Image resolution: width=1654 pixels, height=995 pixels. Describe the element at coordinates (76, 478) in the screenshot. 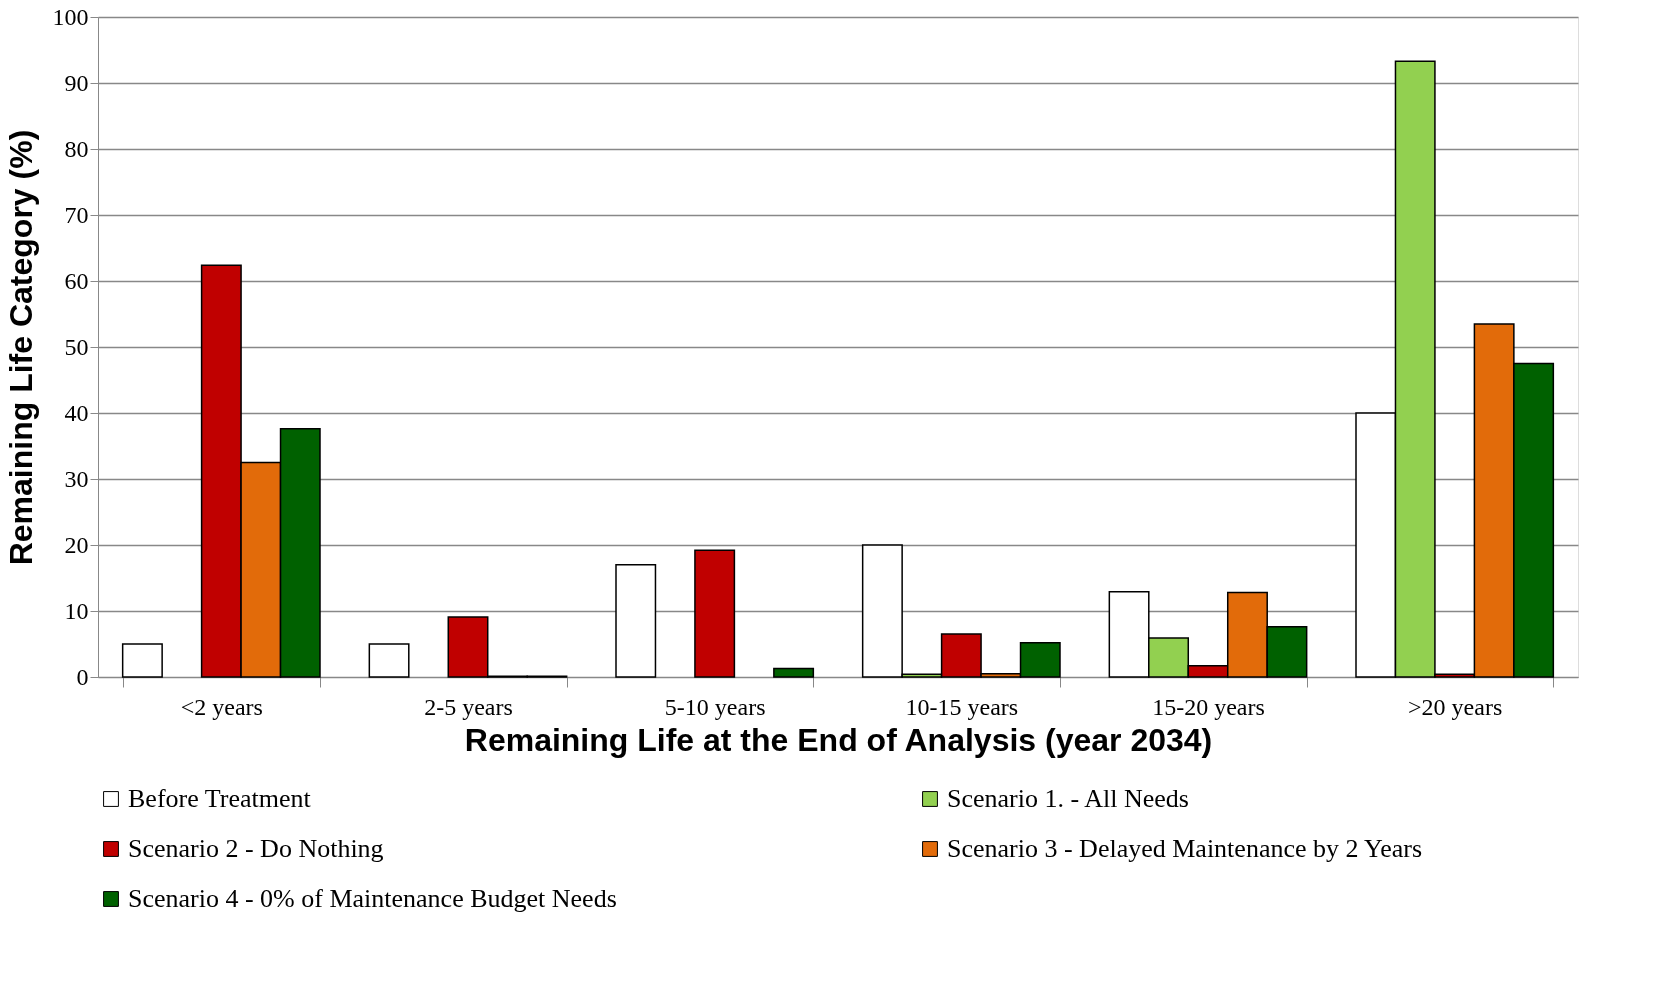

I see `y-tick-label: 30` at that location.